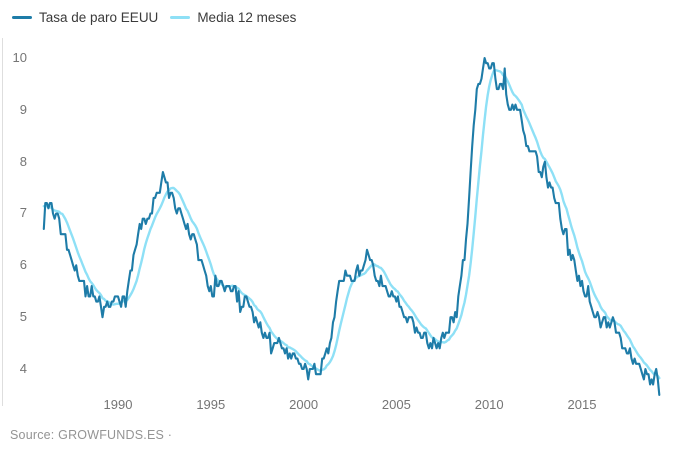 The width and height of the screenshot is (680, 458). Describe the element at coordinates (23, 368) in the screenshot. I see `y-tick-label: 4` at that location.